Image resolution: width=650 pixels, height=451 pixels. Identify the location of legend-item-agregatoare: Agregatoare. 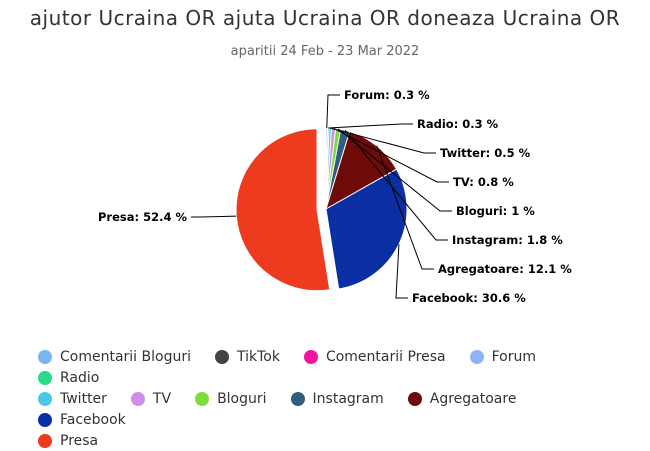
(462, 398).